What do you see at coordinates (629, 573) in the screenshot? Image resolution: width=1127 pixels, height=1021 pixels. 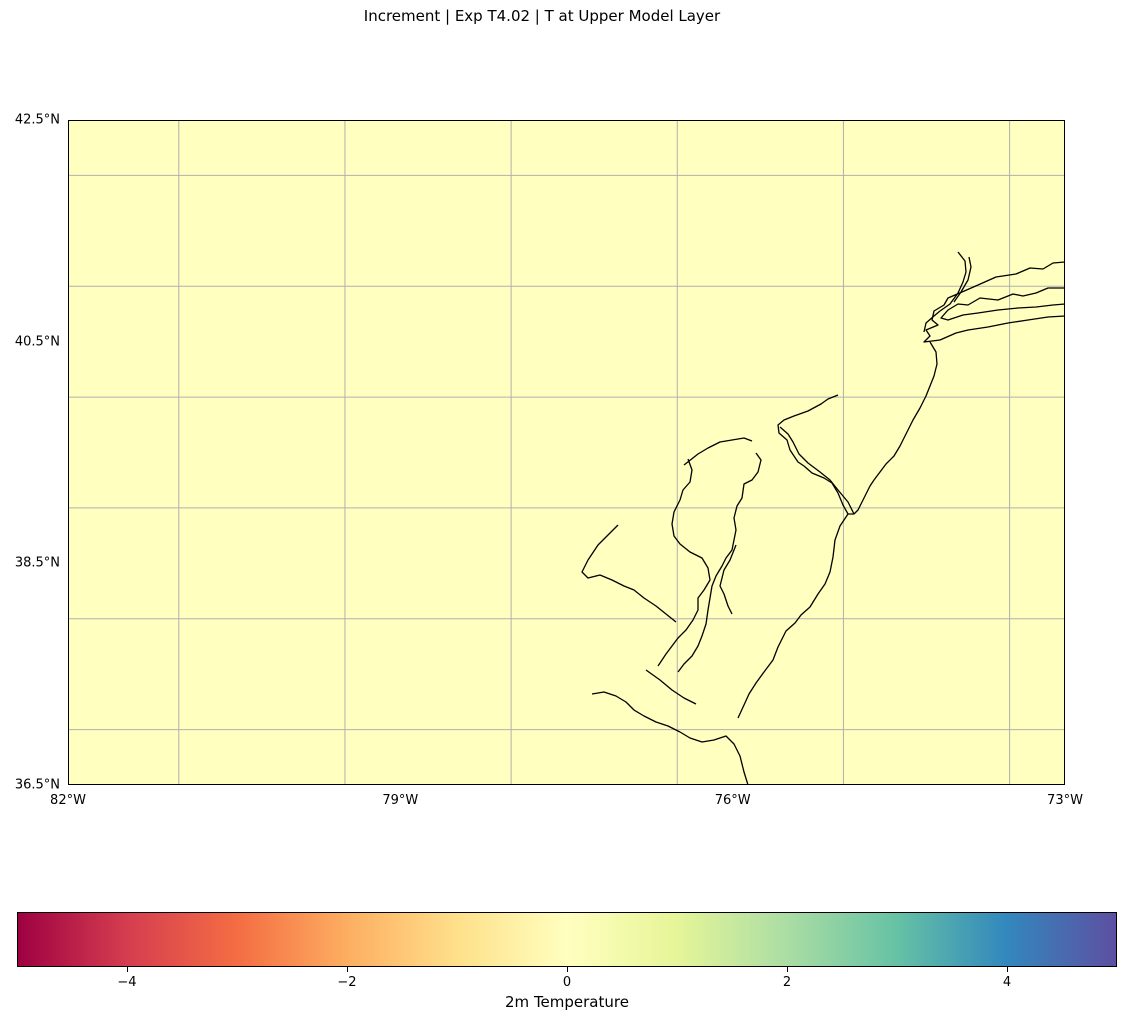 I see `potomac-river` at bounding box center [629, 573].